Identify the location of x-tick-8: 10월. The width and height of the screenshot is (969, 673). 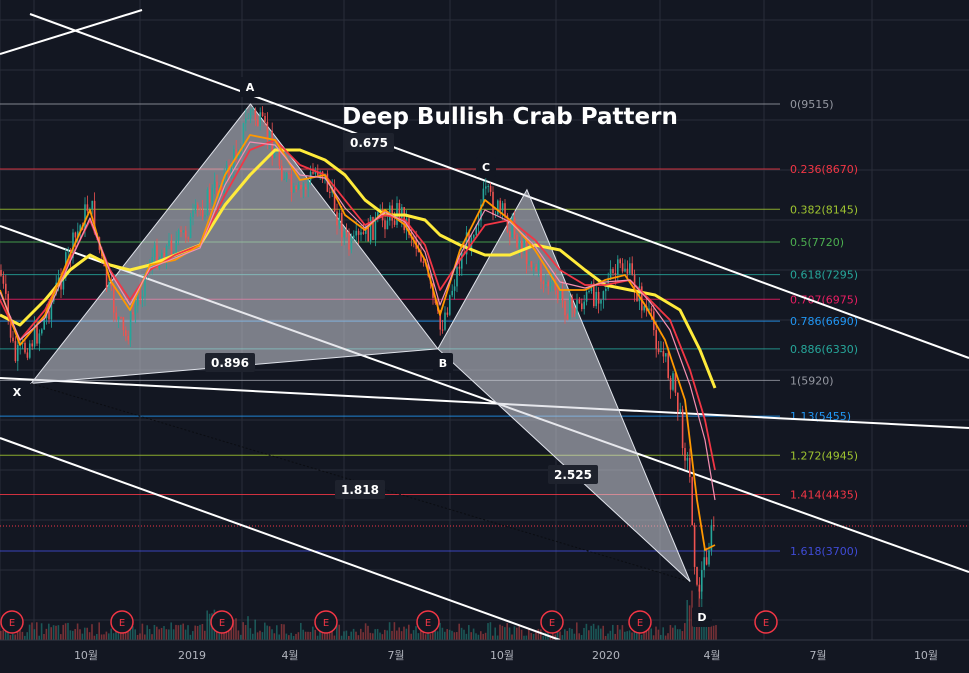
(926, 655).